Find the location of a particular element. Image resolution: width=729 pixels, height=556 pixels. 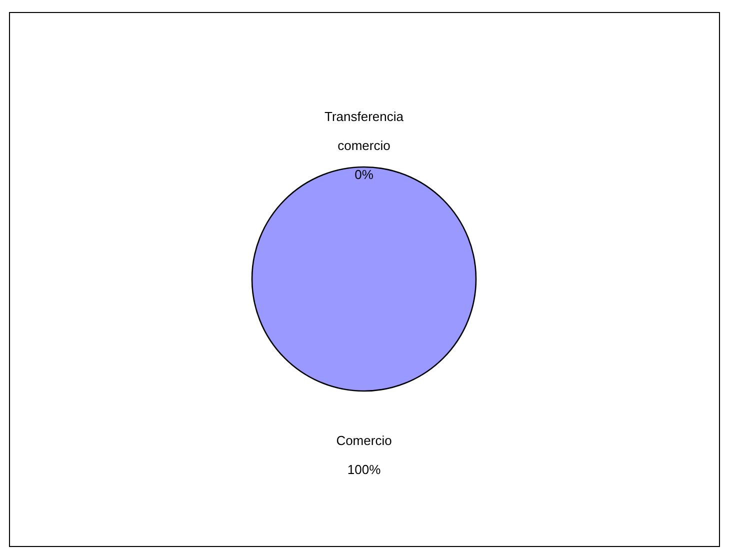

text: 0% is located at coordinates (364, 174).